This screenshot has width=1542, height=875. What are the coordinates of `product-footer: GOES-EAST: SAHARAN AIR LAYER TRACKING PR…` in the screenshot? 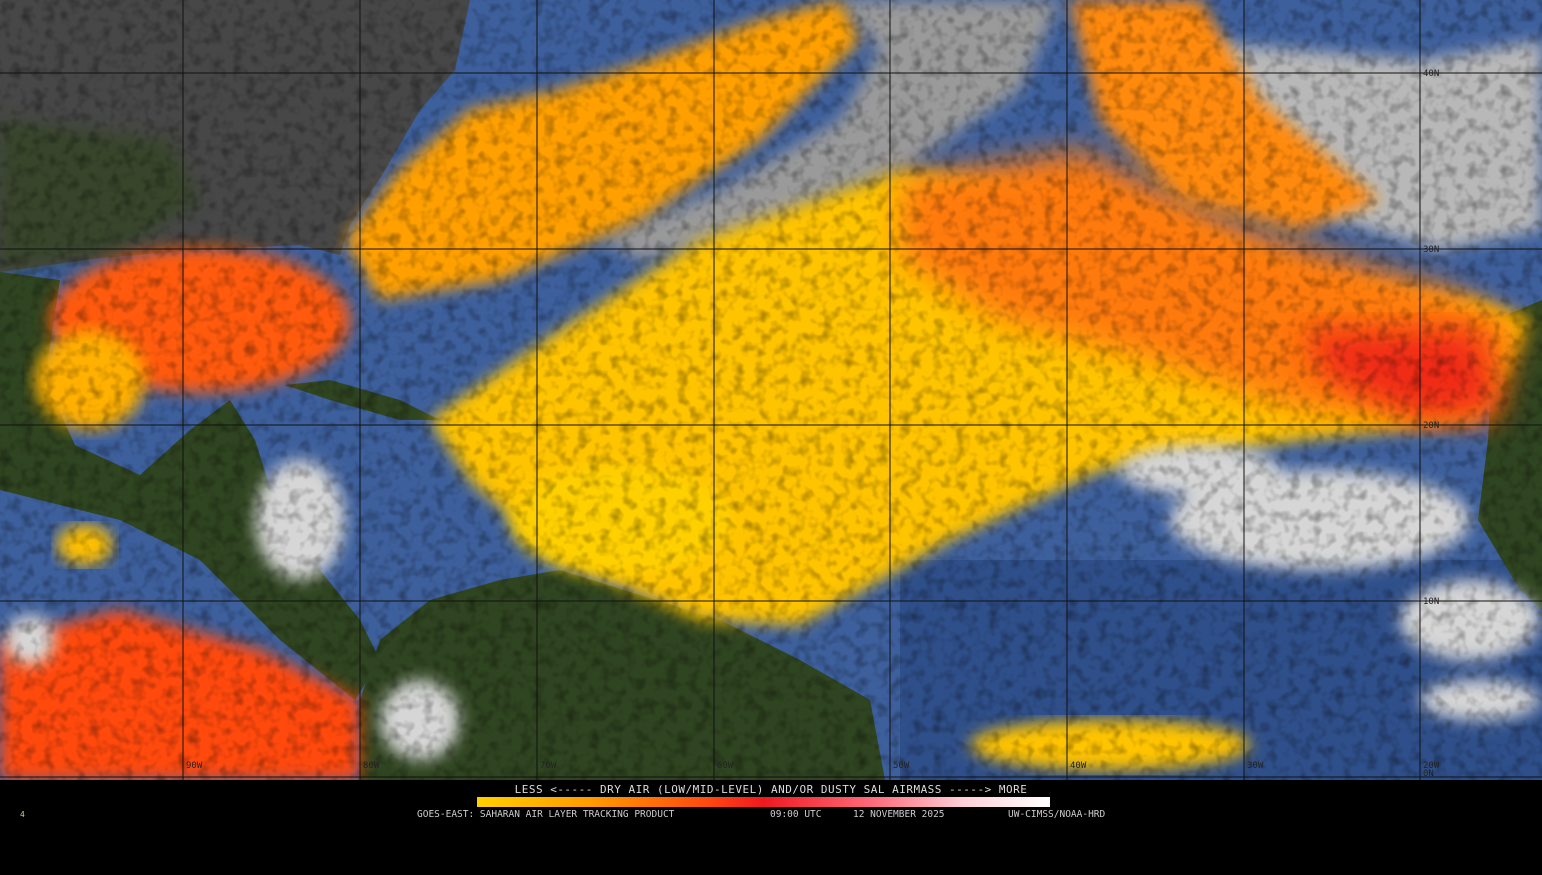 It's located at (771, 842).